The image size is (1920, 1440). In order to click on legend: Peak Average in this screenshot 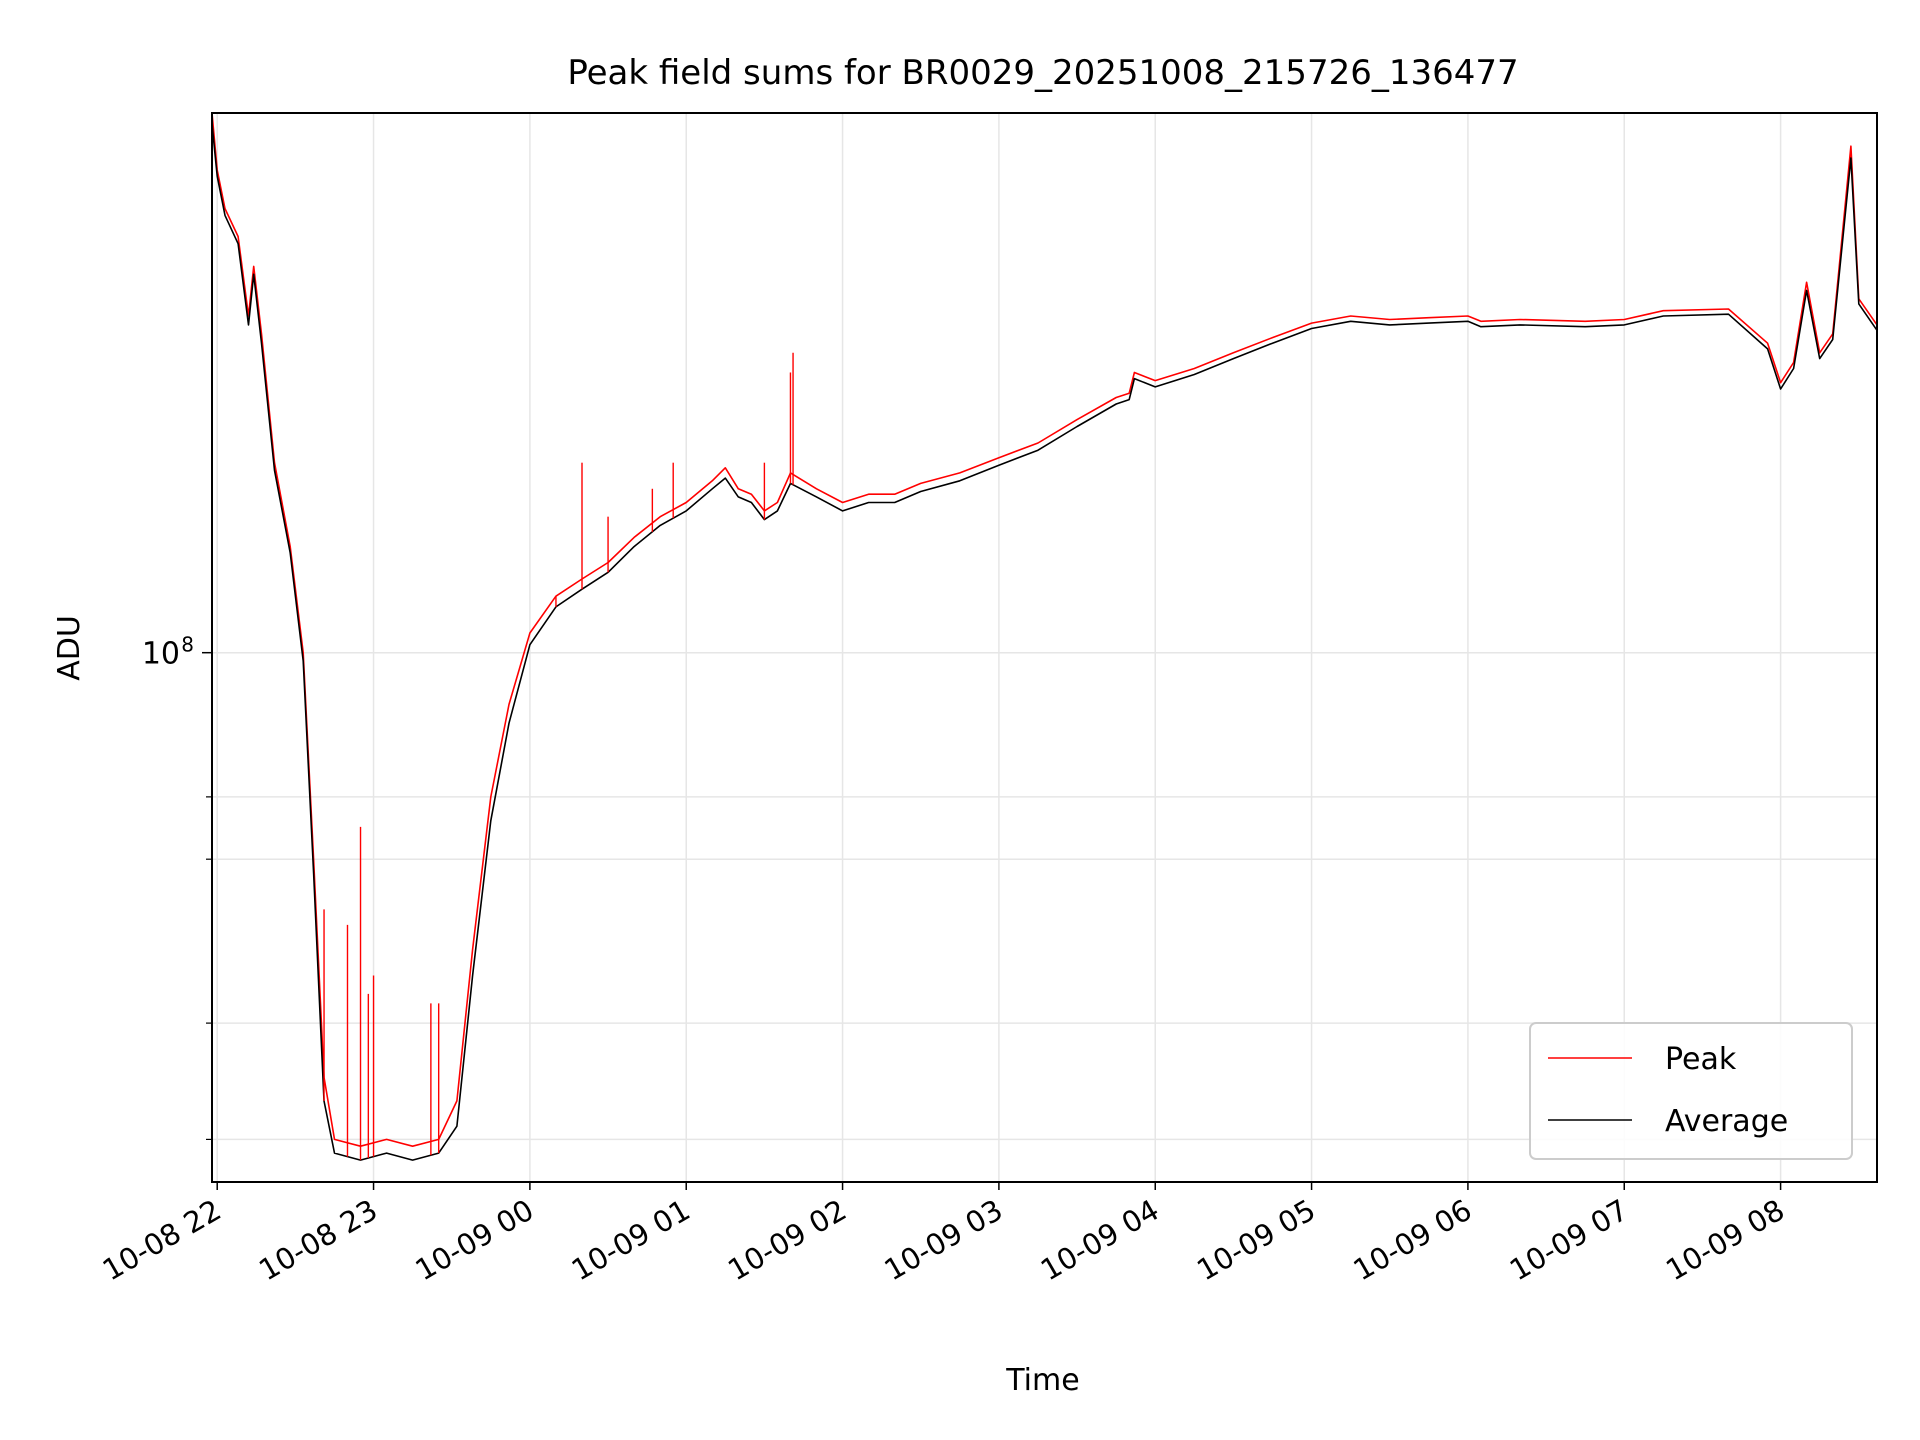, I will do `click(1691, 1091)`.